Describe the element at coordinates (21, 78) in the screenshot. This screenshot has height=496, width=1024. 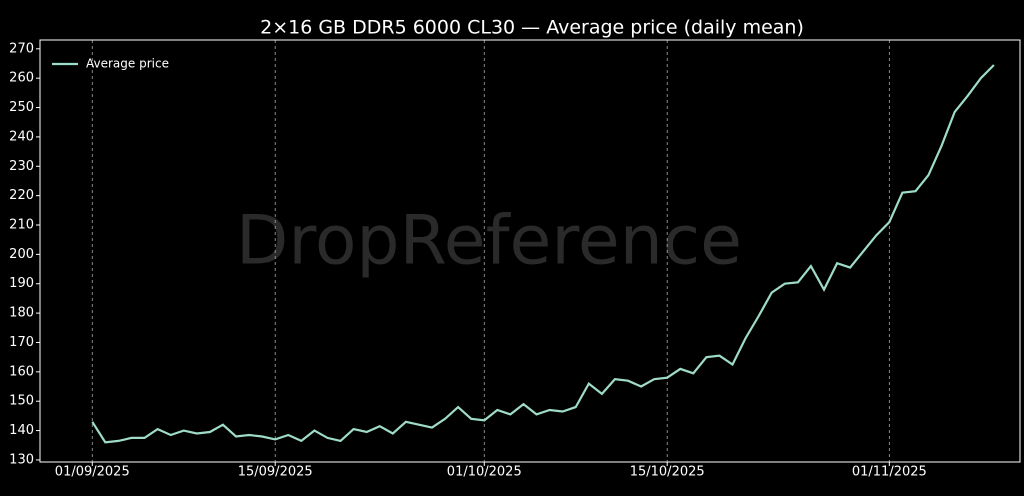
I see `y-tick-label: 260` at that location.